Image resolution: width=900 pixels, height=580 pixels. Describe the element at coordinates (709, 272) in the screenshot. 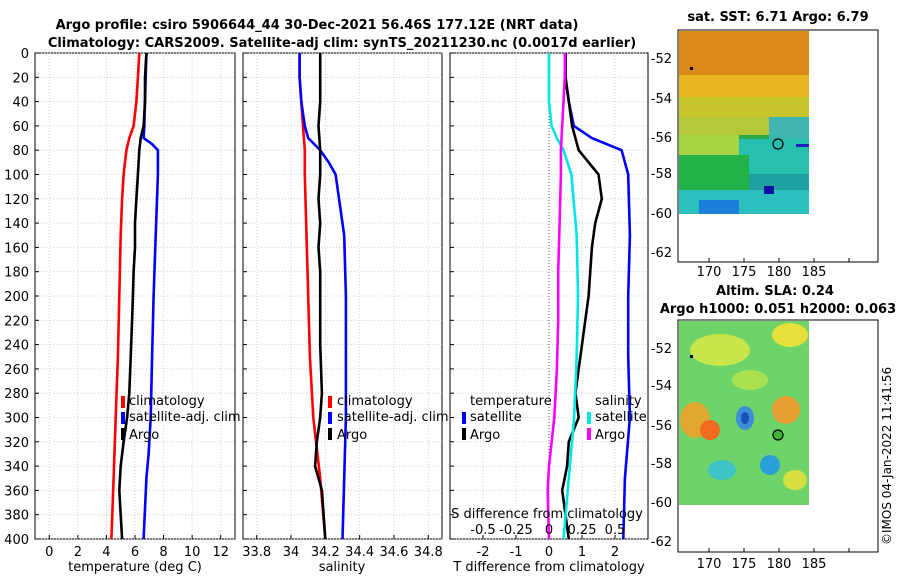

I see `sst-xtick-170: 170` at that location.